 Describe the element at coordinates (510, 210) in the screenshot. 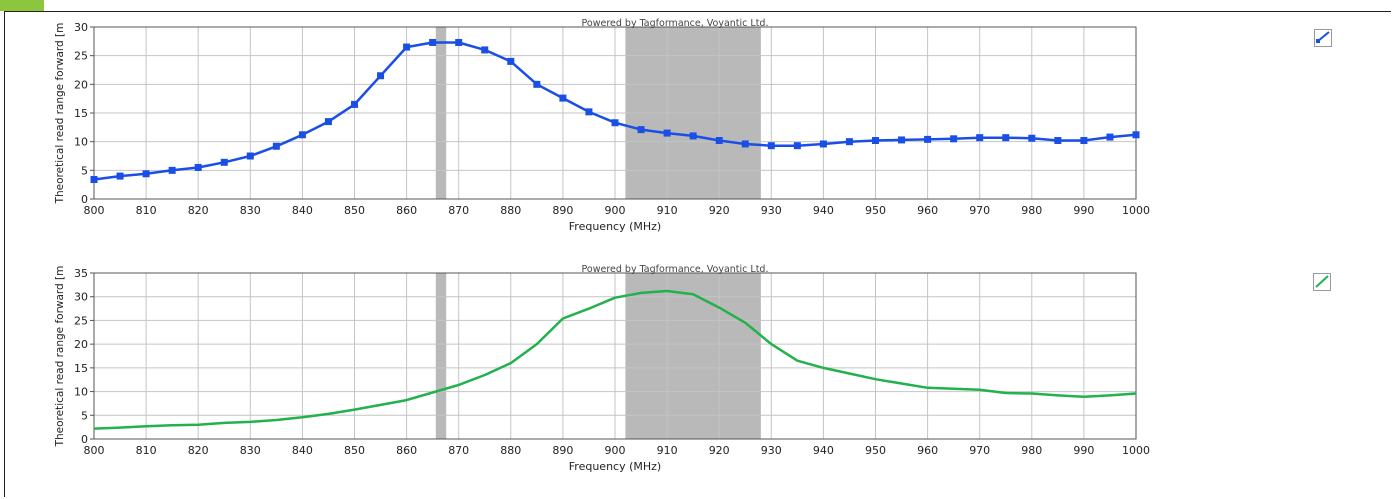

I see `x-tick-label: 880` at that location.